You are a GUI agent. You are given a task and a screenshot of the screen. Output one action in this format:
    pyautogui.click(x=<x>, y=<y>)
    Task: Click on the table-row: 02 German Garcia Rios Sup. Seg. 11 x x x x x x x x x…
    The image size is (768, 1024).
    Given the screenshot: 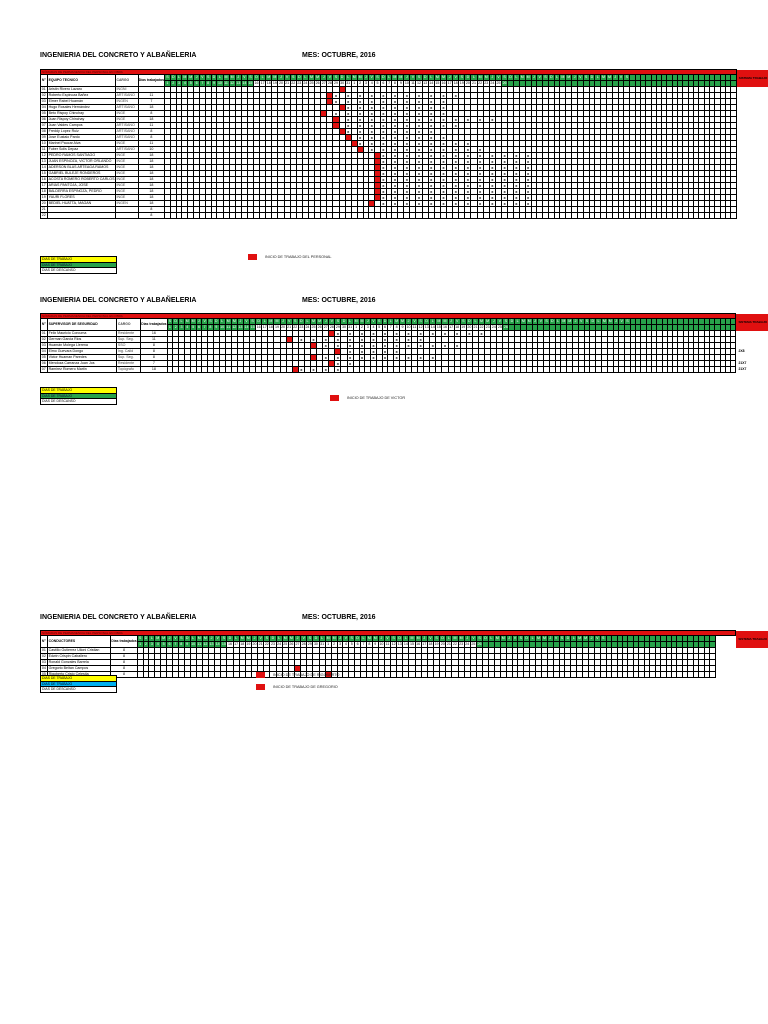 What is the action you would take?
    pyautogui.click(x=404, y=339)
    